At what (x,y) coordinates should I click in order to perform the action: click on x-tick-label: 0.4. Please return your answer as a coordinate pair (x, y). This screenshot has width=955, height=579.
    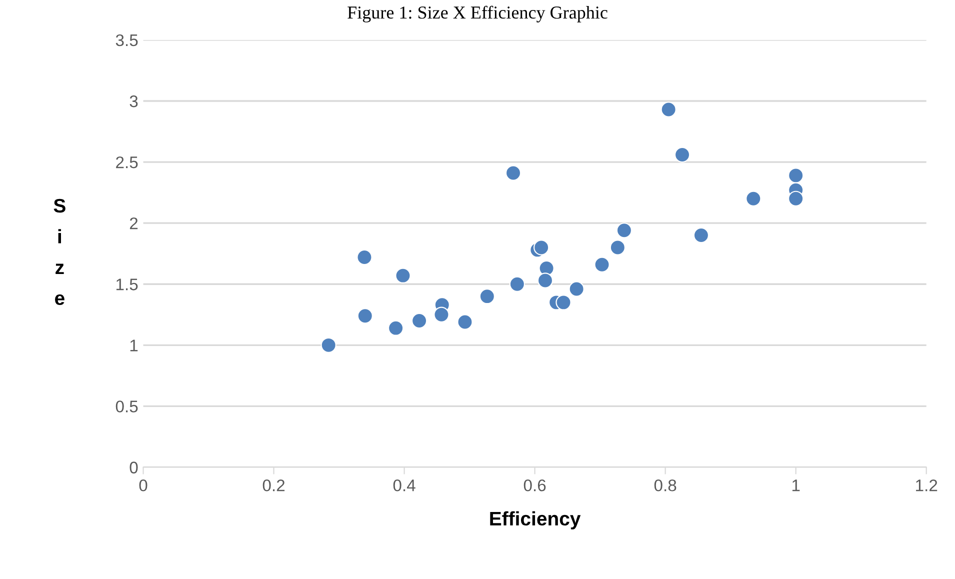
    Looking at the image, I should click on (404, 486).